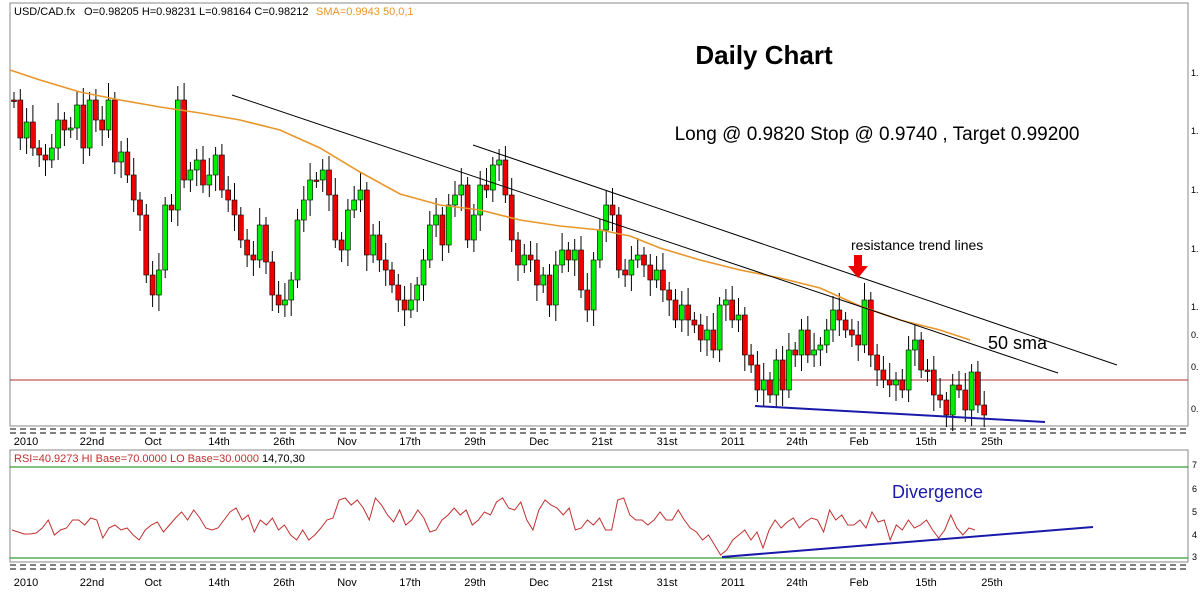  Describe the element at coordinates (474, 583) in the screenshot. I see `x-tick-label: 29th` at that location.